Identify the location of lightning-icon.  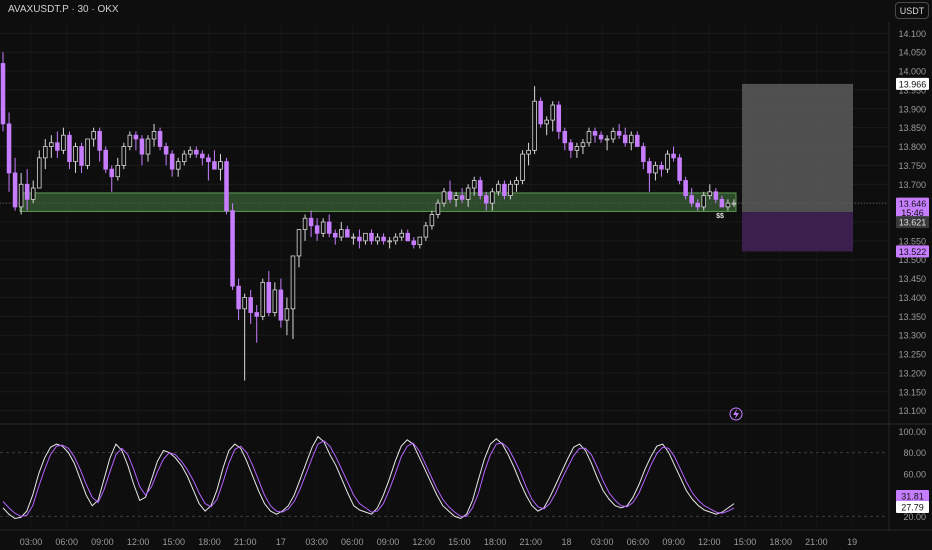
(736, 414).